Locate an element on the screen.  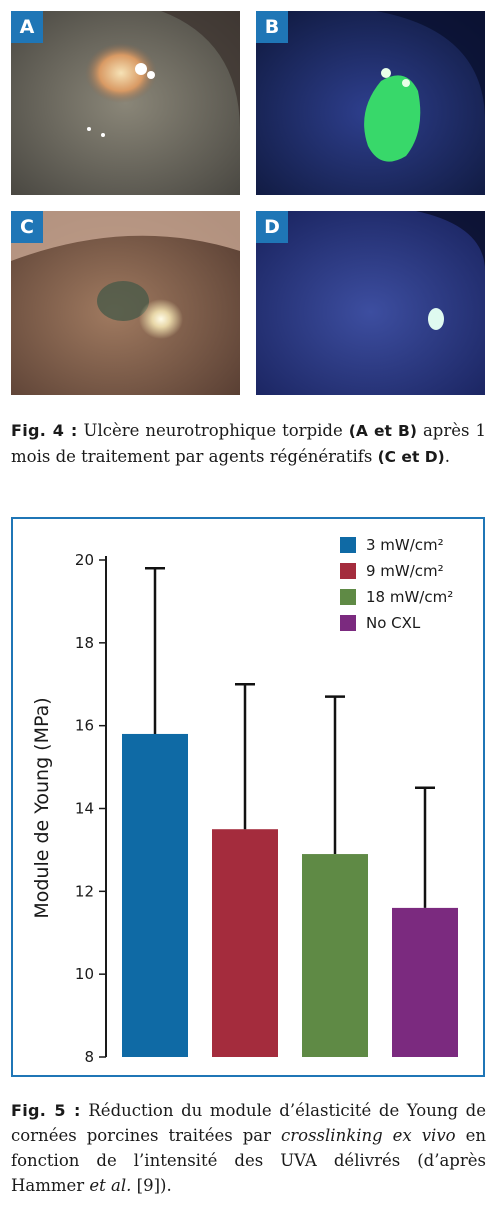
legend-label: No CXL is located at coordinates (393, 623).